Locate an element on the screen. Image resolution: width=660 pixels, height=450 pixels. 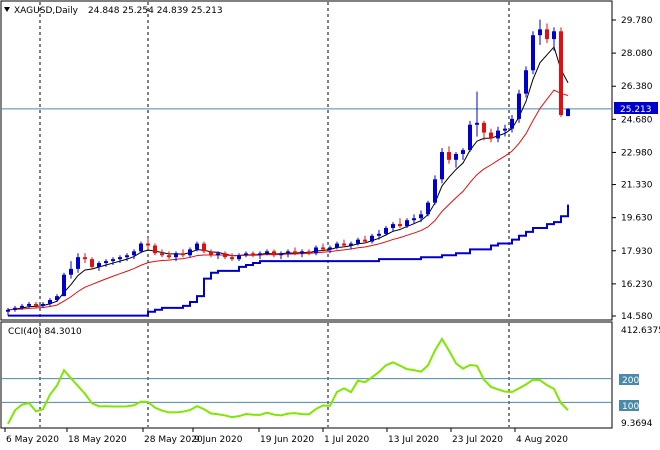
symbol-label: XAGUSD,Daily is located at coordinates (46, 11).